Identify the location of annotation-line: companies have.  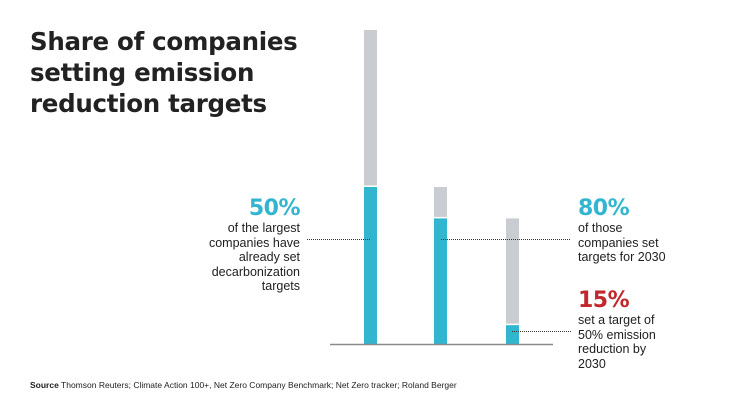
(254, 242).